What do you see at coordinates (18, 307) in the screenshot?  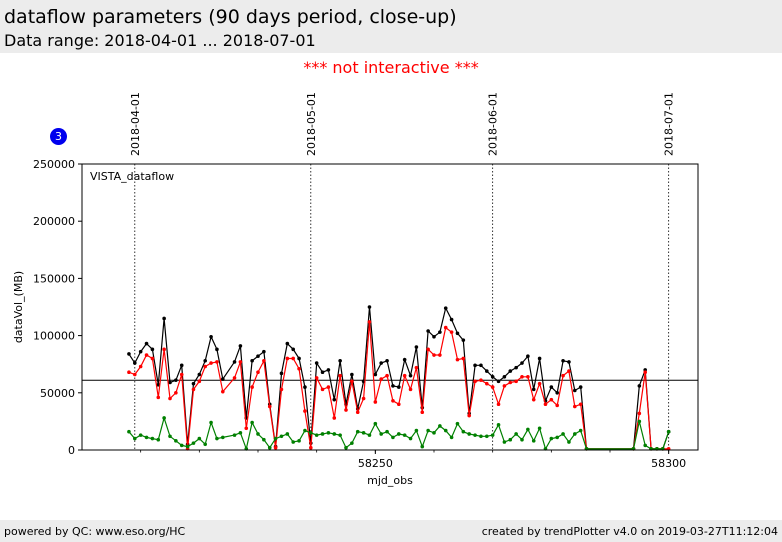 I see `y-axis-label: dataVol_(MB)` at bounding box center [18, 307].